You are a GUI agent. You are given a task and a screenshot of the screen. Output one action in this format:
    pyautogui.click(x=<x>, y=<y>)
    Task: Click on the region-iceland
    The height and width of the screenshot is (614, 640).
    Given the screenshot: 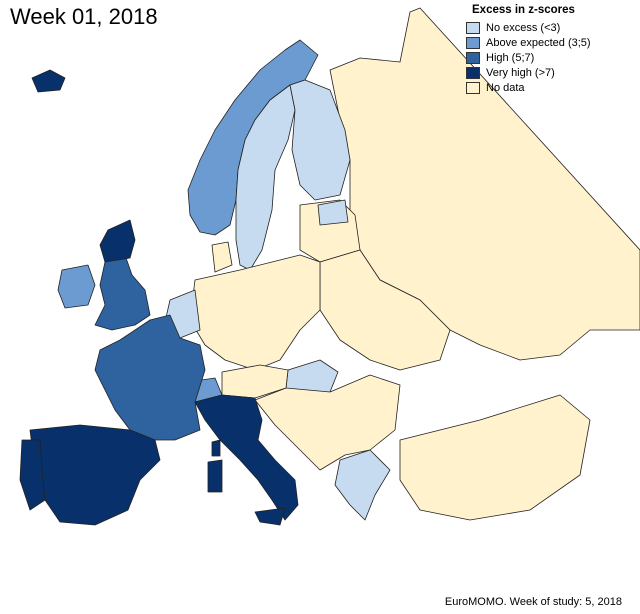 What is the action you would take?
    pyautogui.click(x=48, y=81)
    